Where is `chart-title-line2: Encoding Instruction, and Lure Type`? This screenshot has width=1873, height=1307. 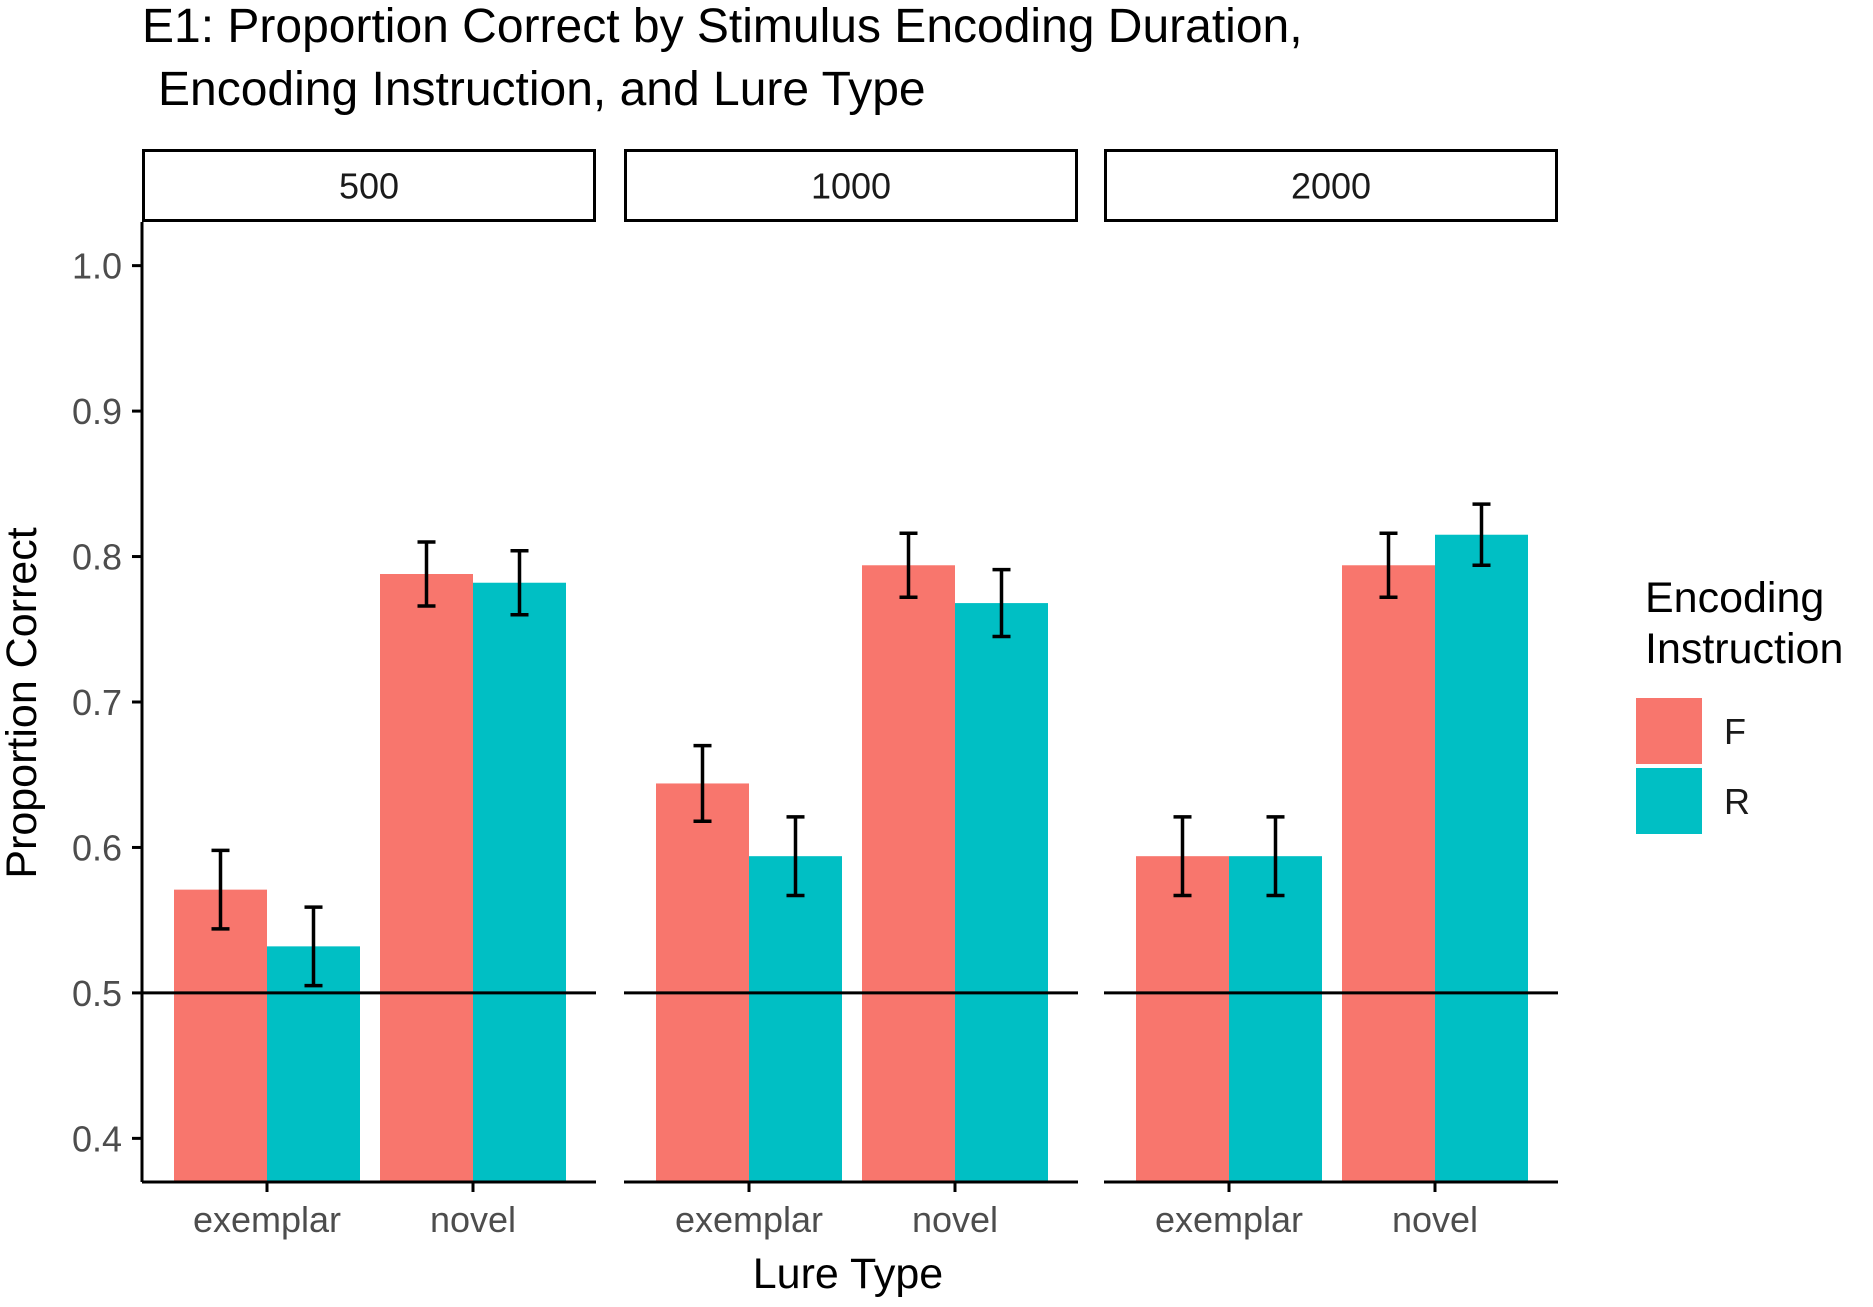
chart-title-line2: Encoding Instruction, and Lure Type is located at coordinates (542, 89).